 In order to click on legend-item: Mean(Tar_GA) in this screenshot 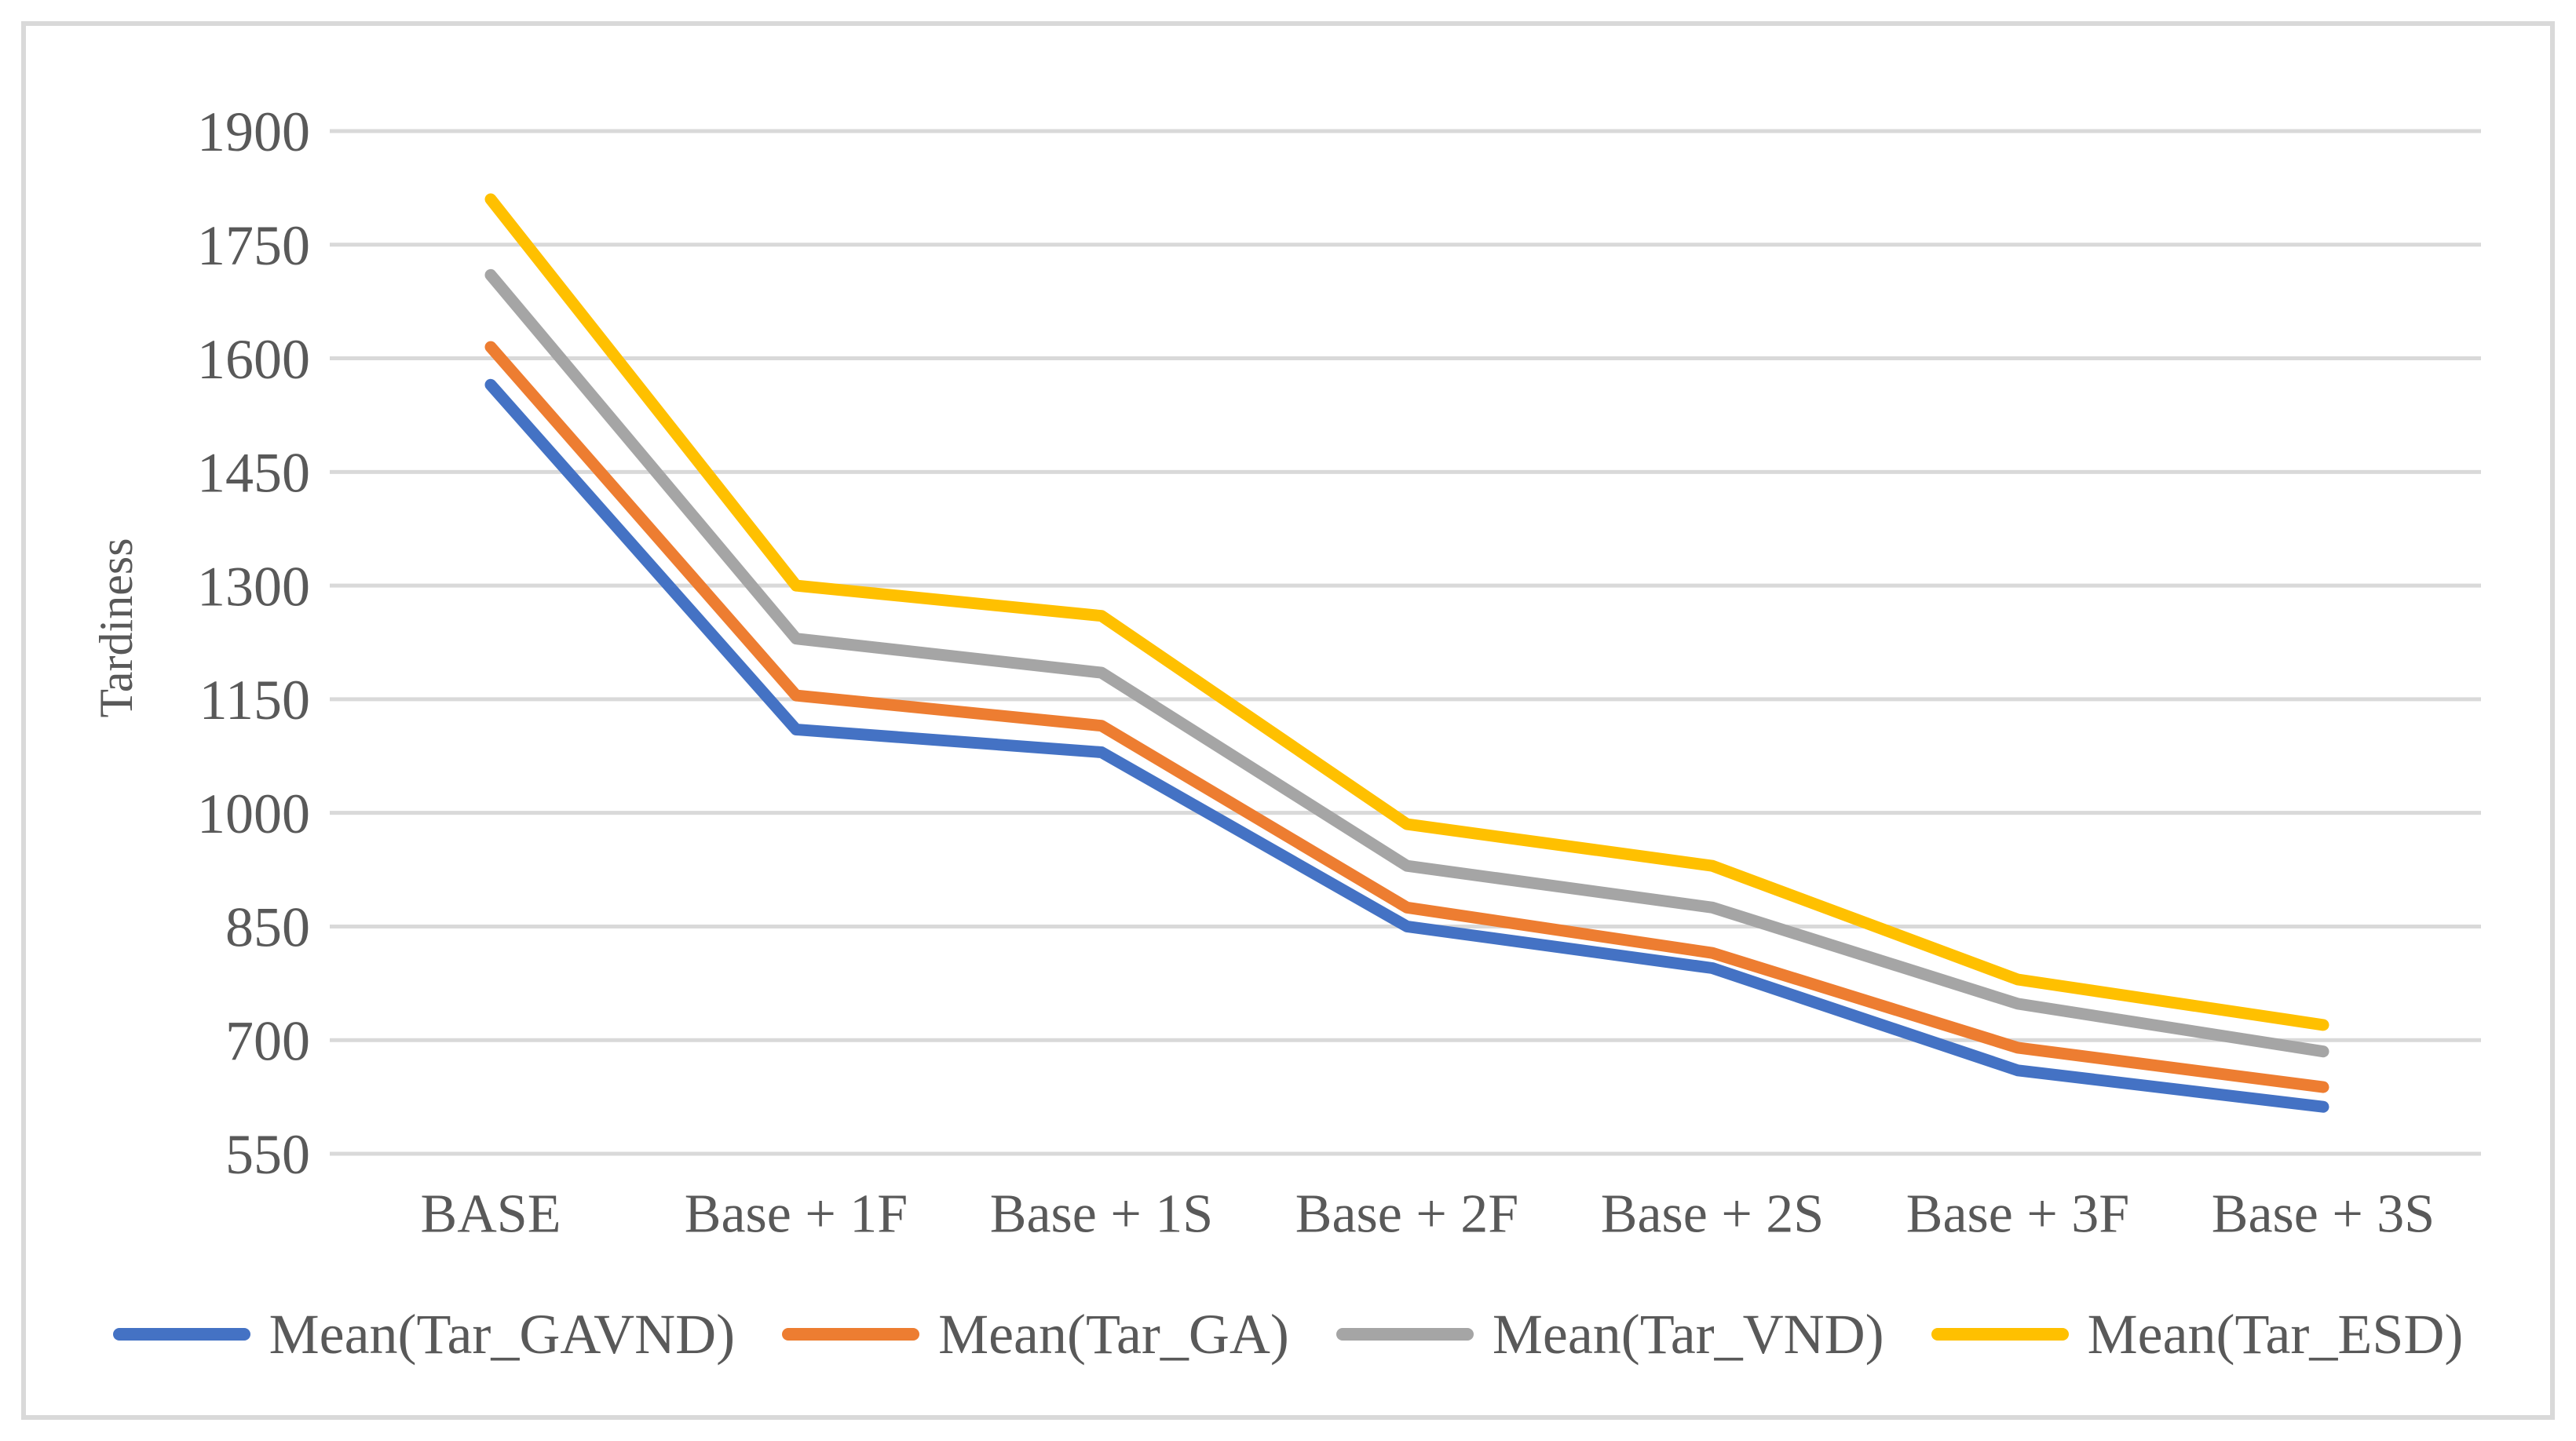, I will do `click(1035, 1334)`.